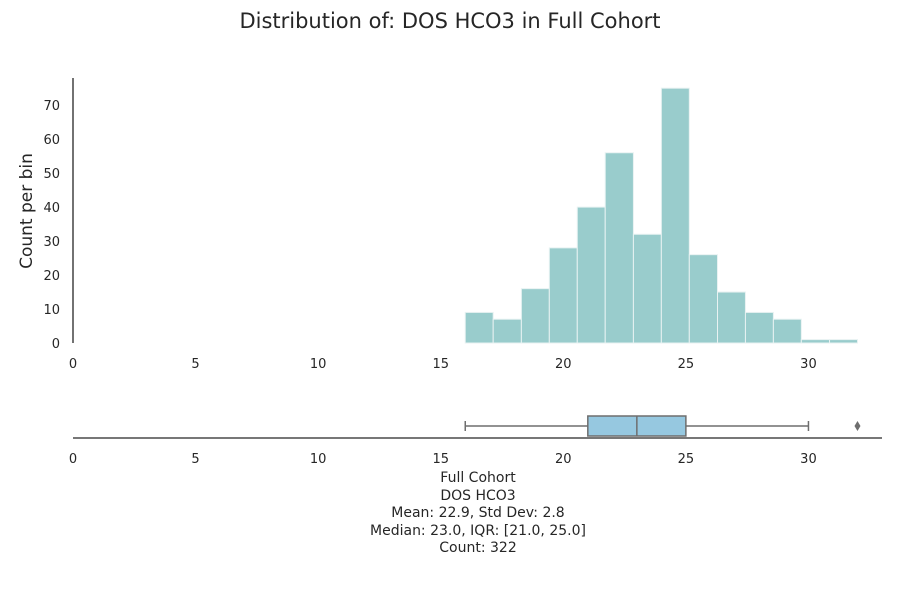 The height and width of the screenshot is (600, 900). I want to click on stats-mean-sd: Mean: 22.9, Std Dev: 2.8, so click(478, 513).